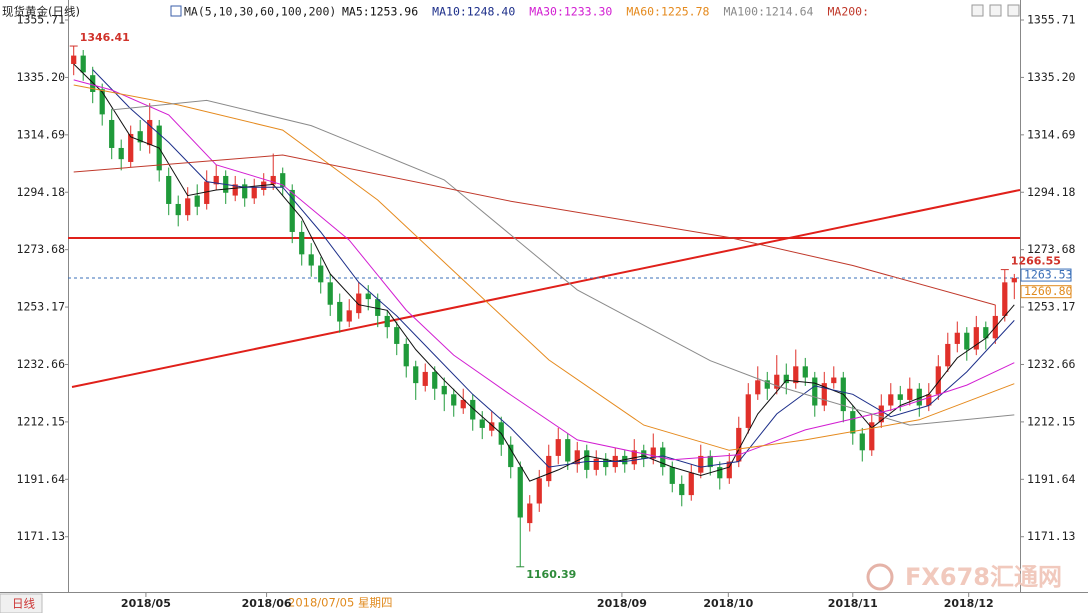 This screenshot has height=613, width=1088. I want to click on tab, so click(21, 603).